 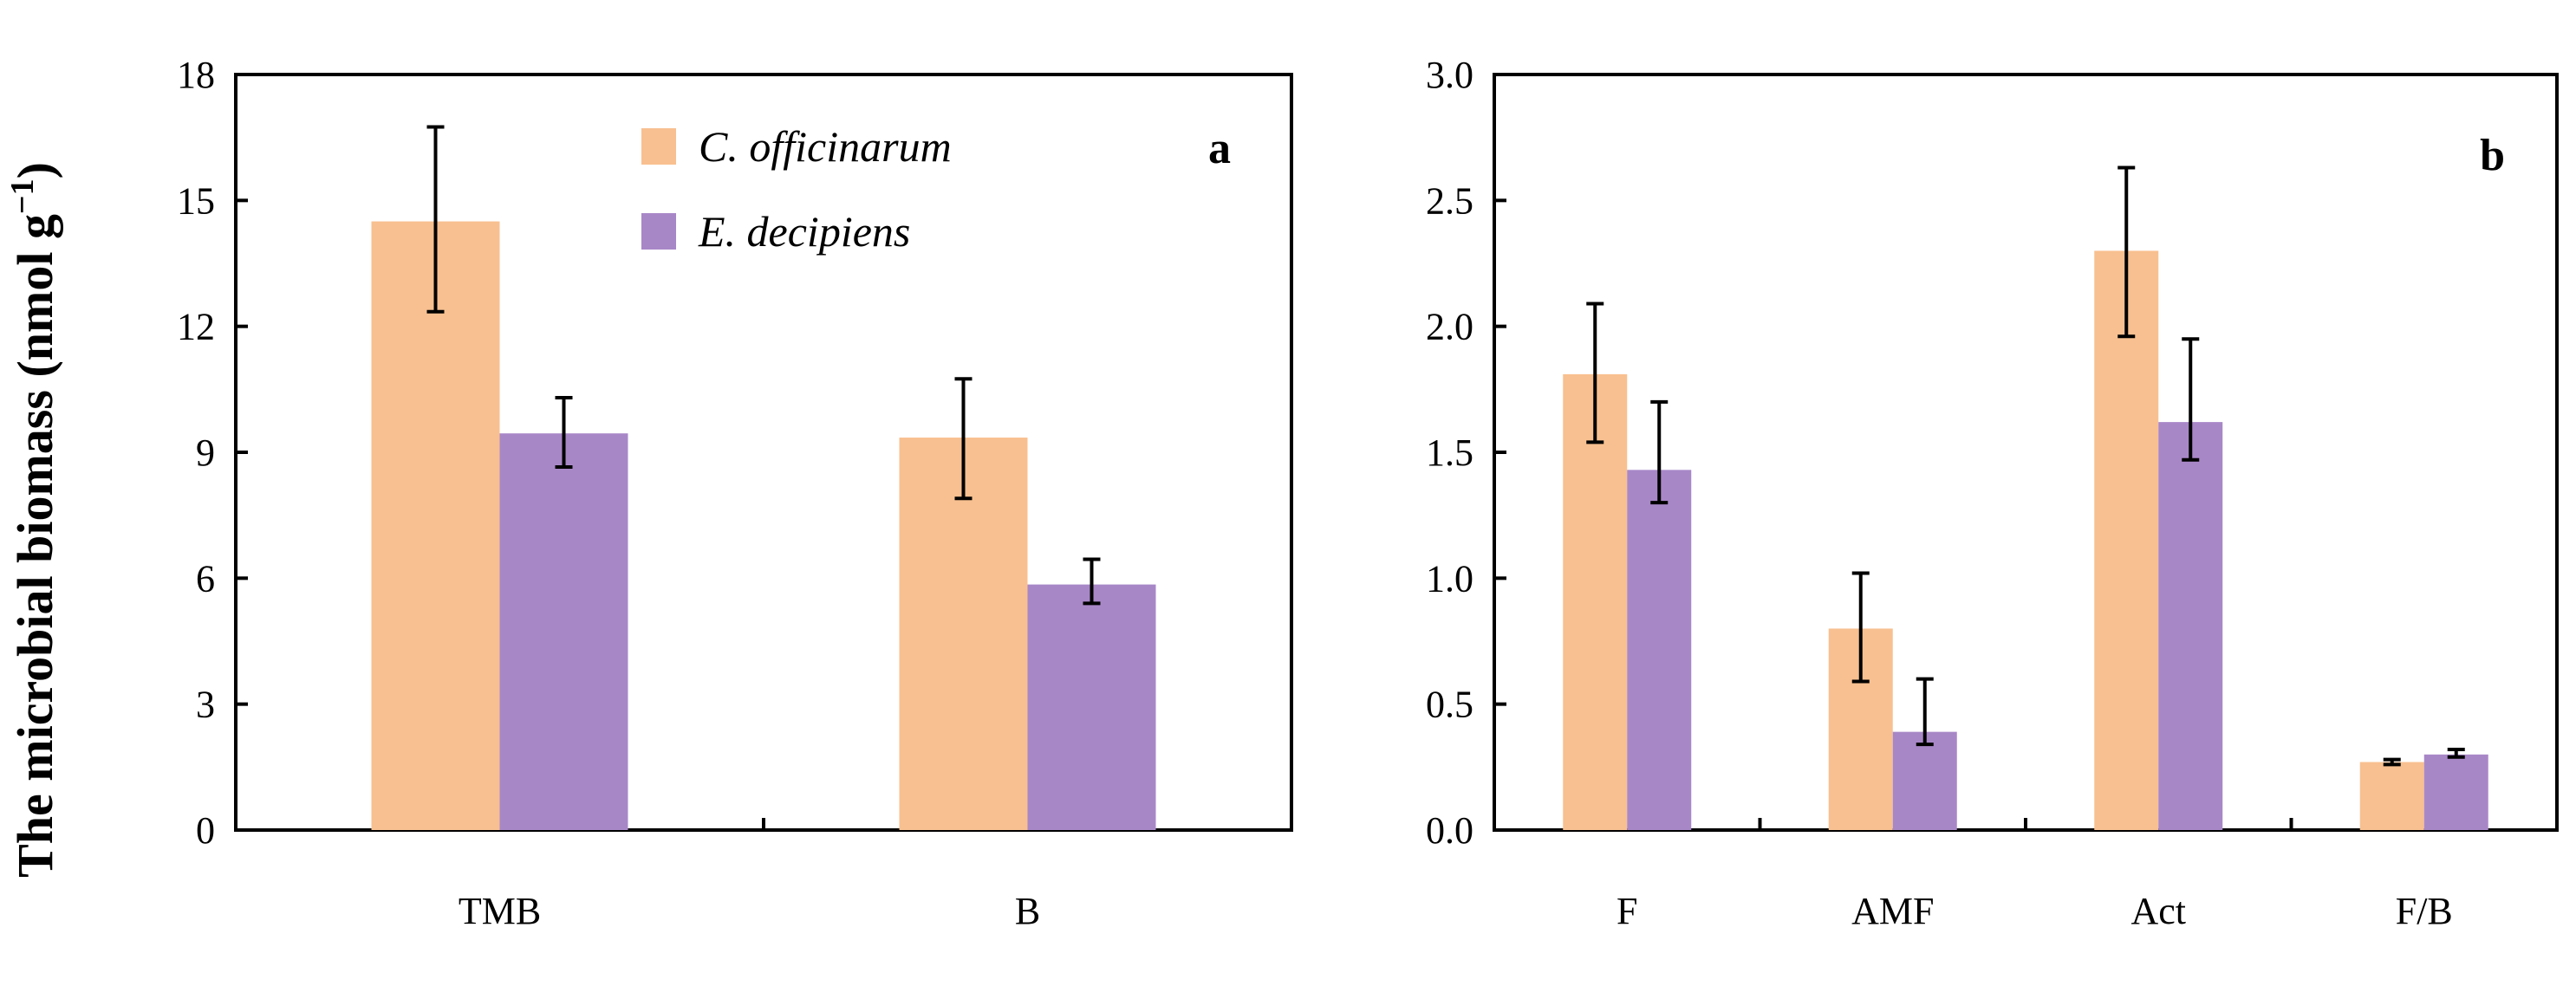 I want to click on legend-swatch-e-decipiens, so click(x=658, y=231).